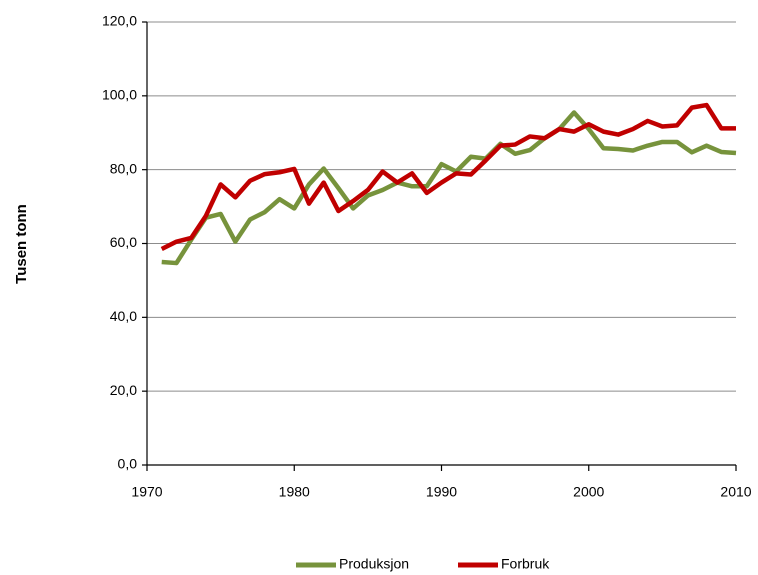 This screenshot has height=575, width=758. I want to click on y-tick-label: 100,0, so click(119, 95).